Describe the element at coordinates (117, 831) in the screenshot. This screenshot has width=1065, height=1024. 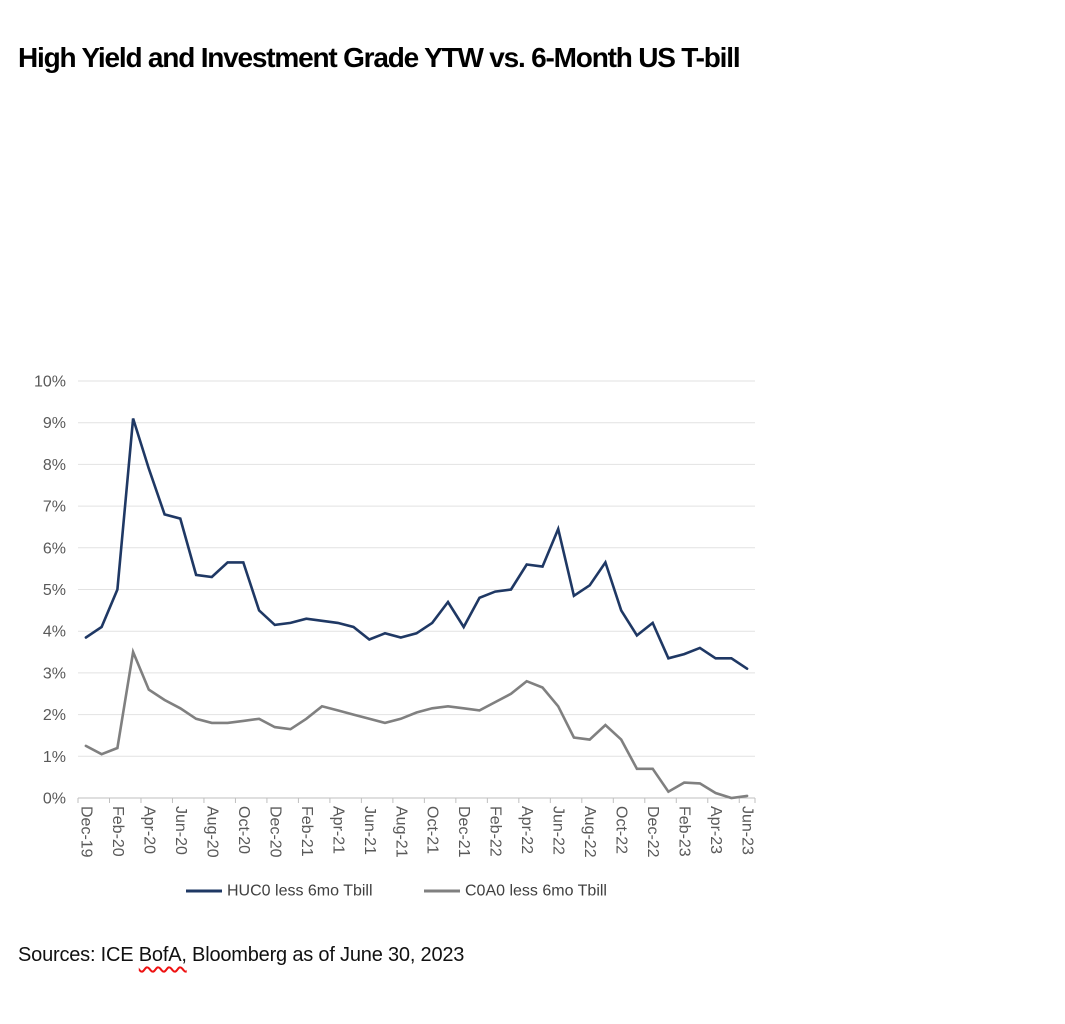
I see `x-axis-label: Feb-20` at that location.